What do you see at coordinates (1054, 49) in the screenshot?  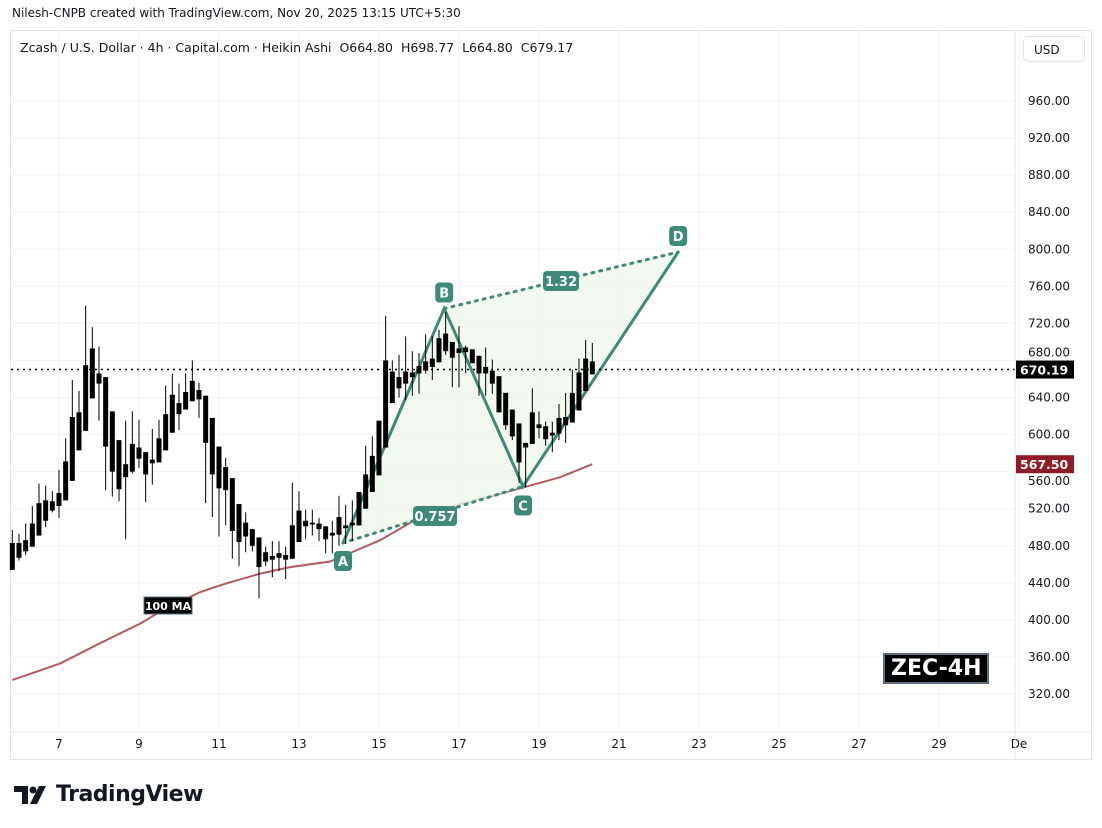 I see `currency-button: USD` at bounding box center [1054, 49].